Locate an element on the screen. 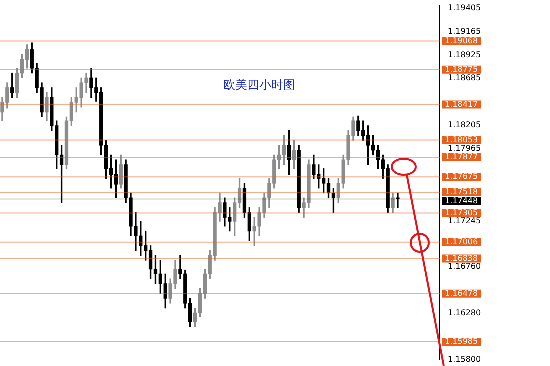 The height and width of the screenshot is (366, 550). y-tick-label: 1.18925 is located at coordinates (465, 55).